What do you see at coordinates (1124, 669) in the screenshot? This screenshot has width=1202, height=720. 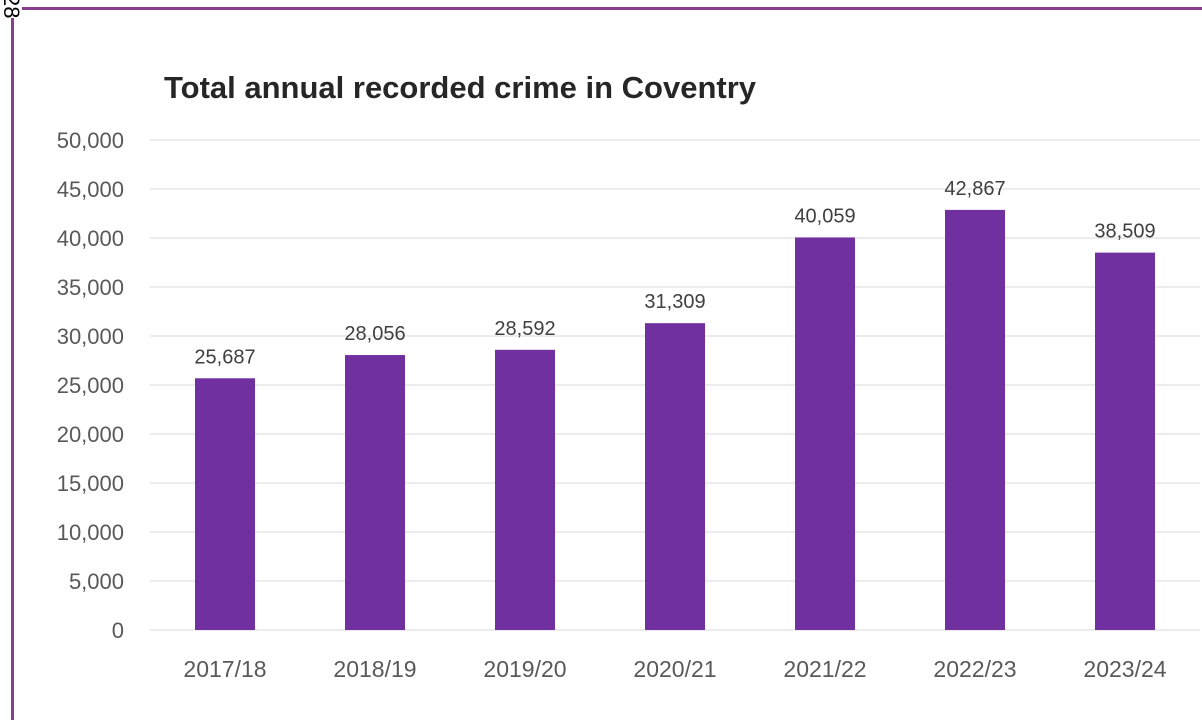 I see `x-tick-label: 2023/24` at bounding box center [1124, 669].